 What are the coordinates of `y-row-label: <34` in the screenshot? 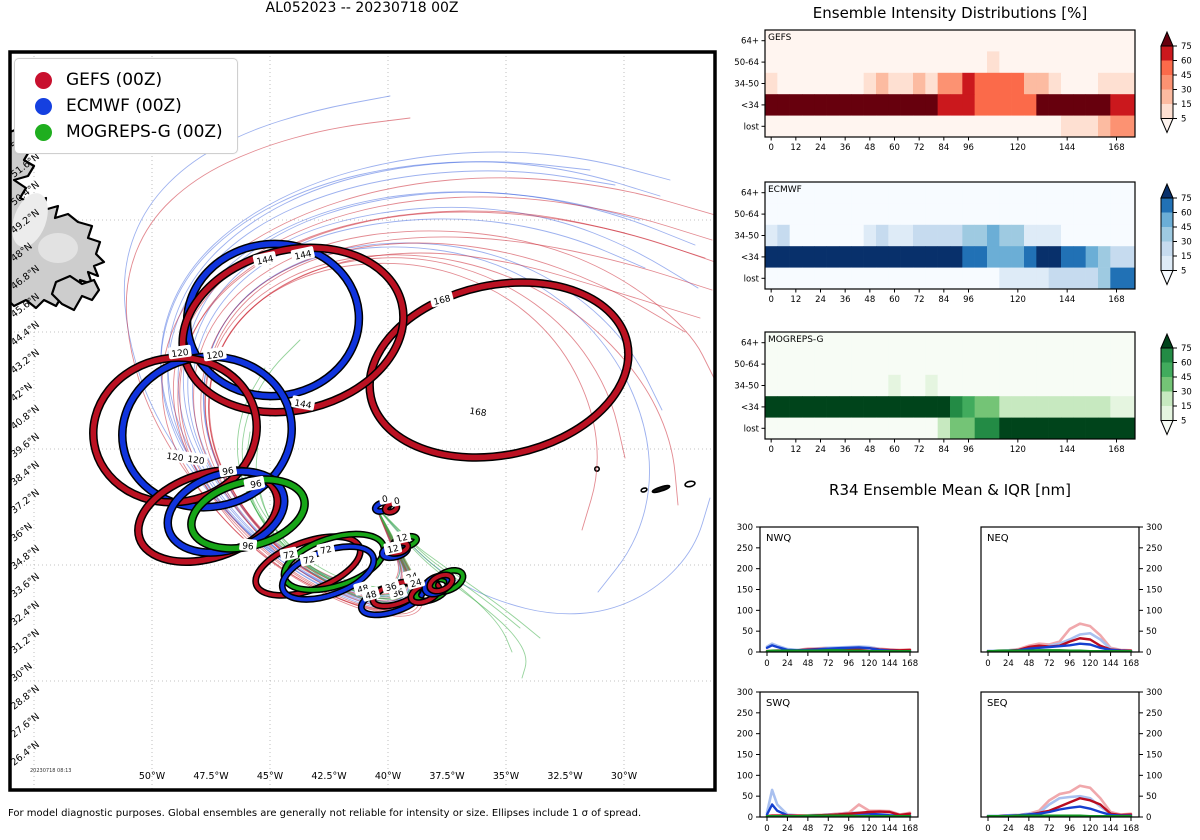 It's located at (750, 408).